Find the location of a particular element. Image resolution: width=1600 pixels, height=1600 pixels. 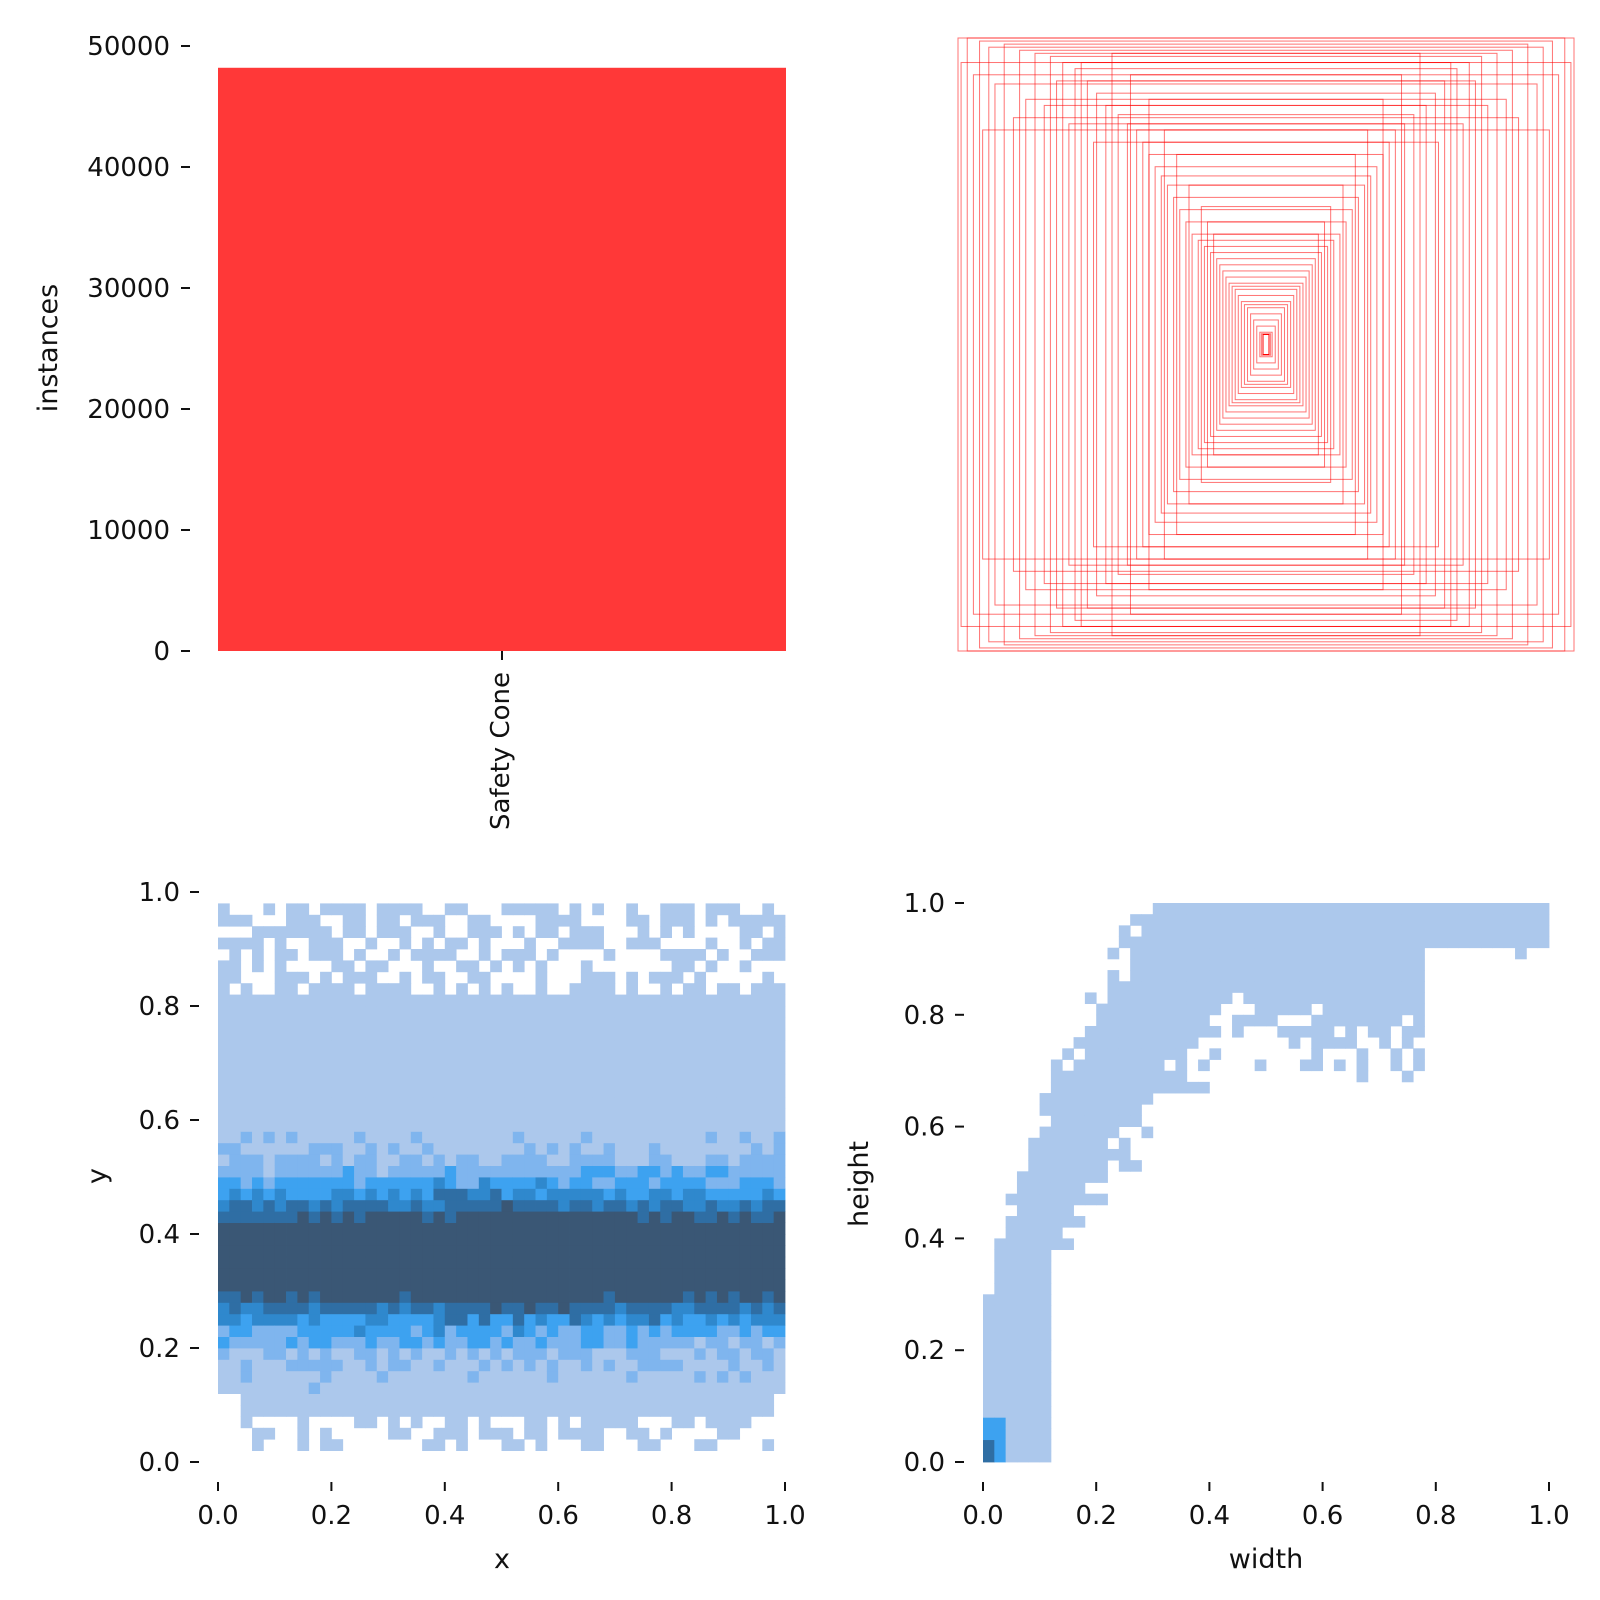

xy-xtick-label: 1.0 is located at coordinates (784, 1516).